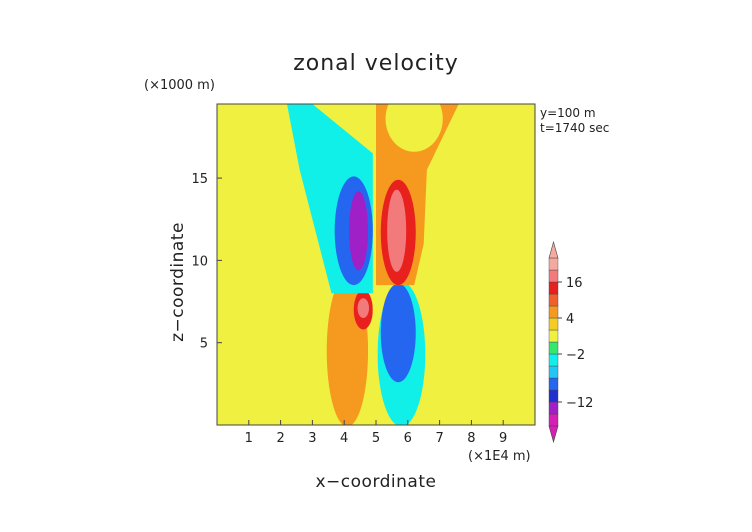 This screenshot has width=752, height=532. Describe the element at coordinates (439, 438) in the screenshot. I see `x-tick-label: 7` at that location.